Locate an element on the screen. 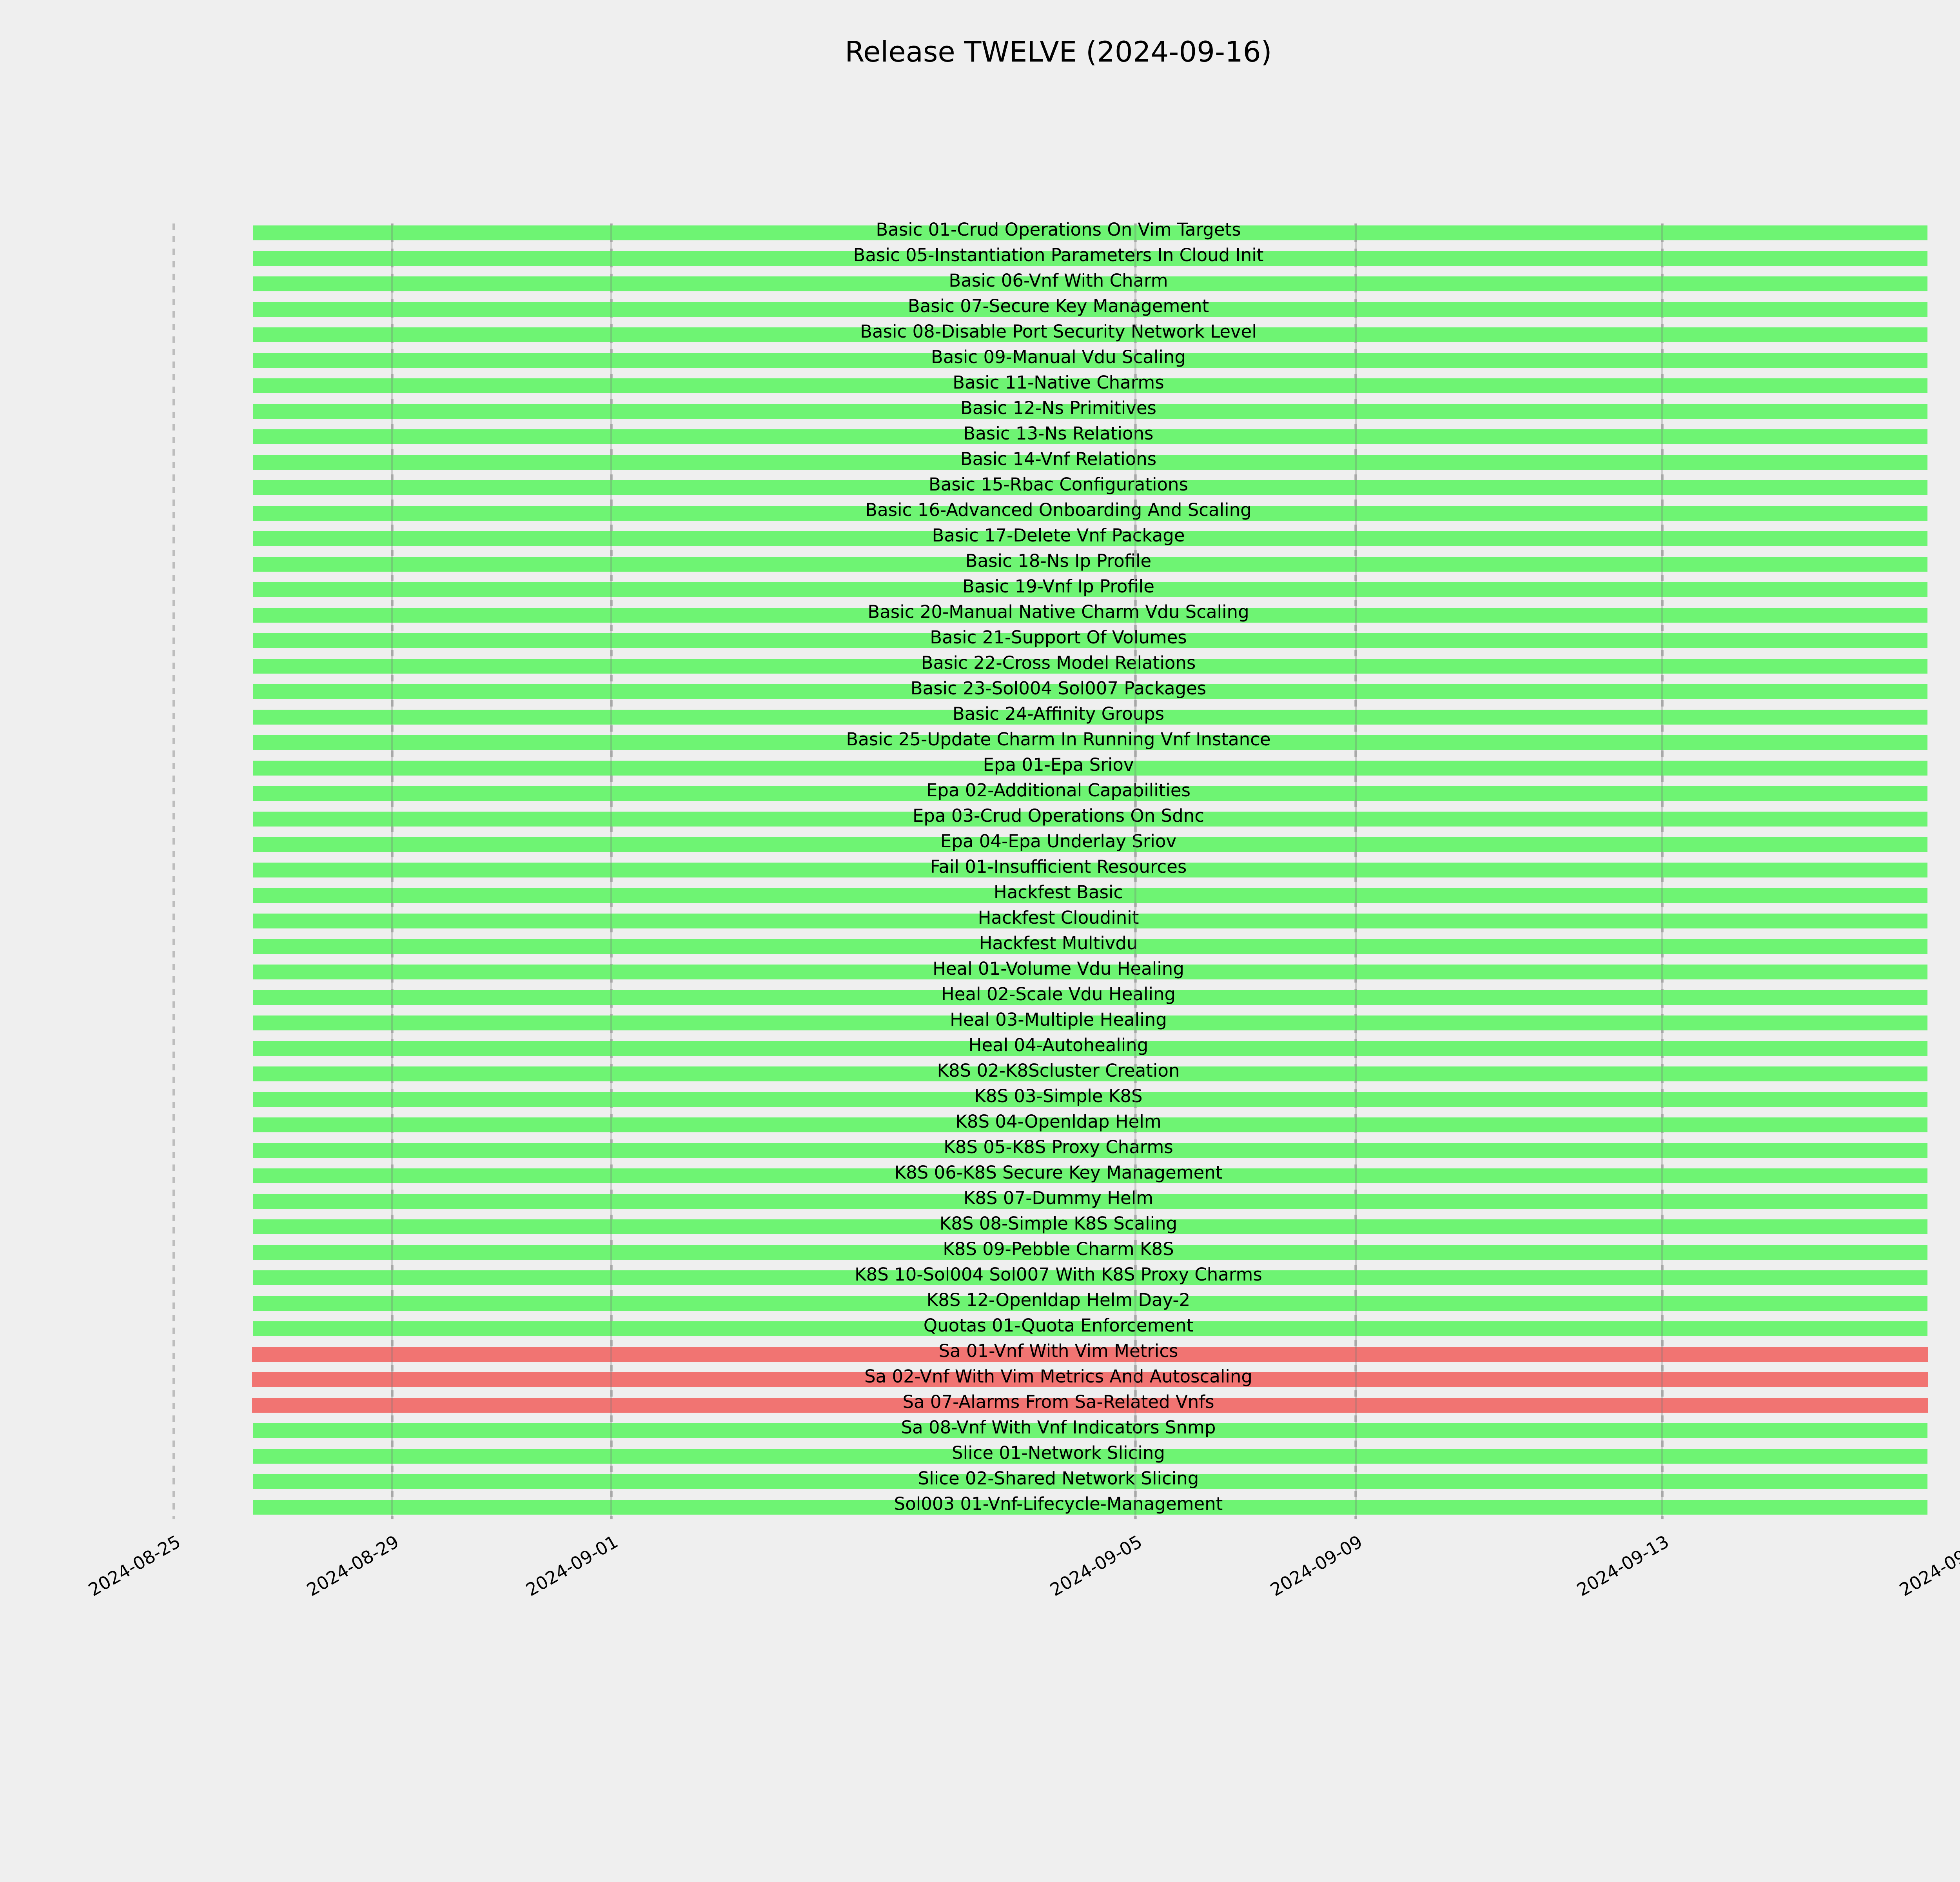 The height and width of the screenshot is (1882, 1960). bar-label: Epa 03-Crud Operations On Sdnc is located at coordinates (1058, 815).